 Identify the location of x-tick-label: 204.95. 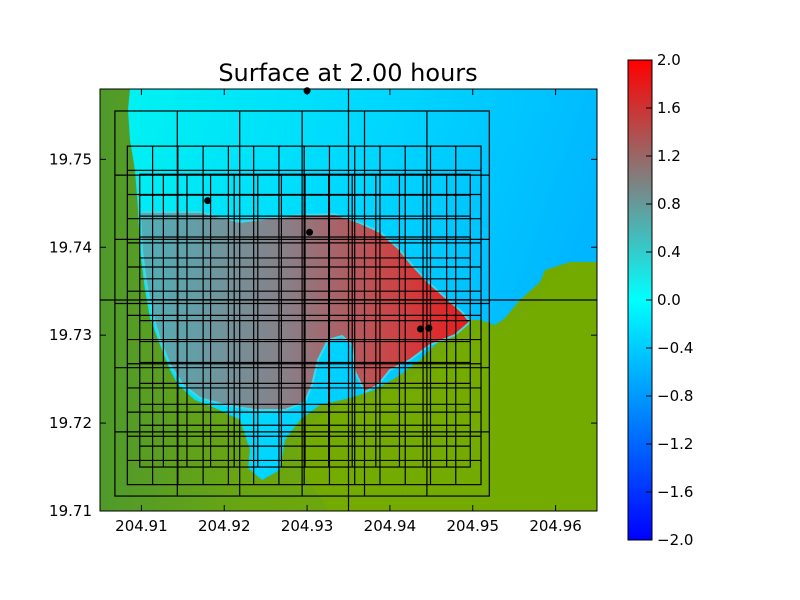
(473, 526).